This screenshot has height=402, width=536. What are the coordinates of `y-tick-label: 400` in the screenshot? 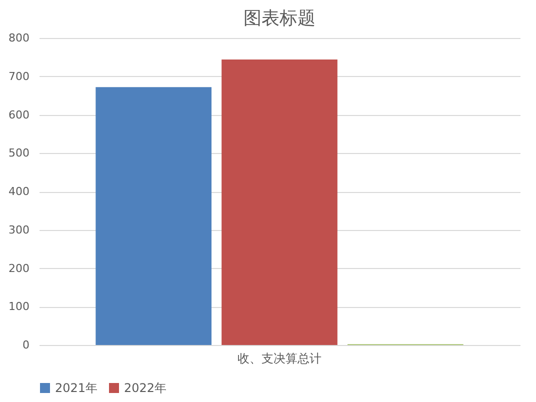 It's located at (19, 191).